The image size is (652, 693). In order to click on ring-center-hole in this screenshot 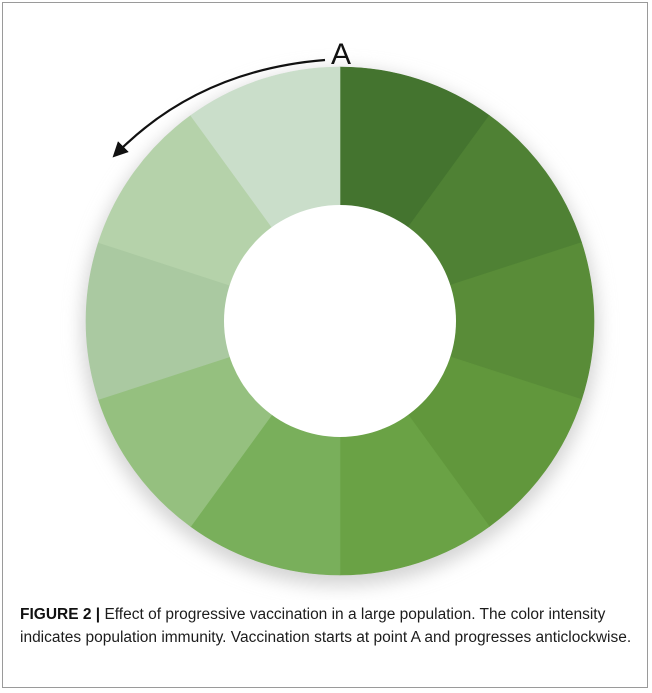, I will do `click(340, 321)`.